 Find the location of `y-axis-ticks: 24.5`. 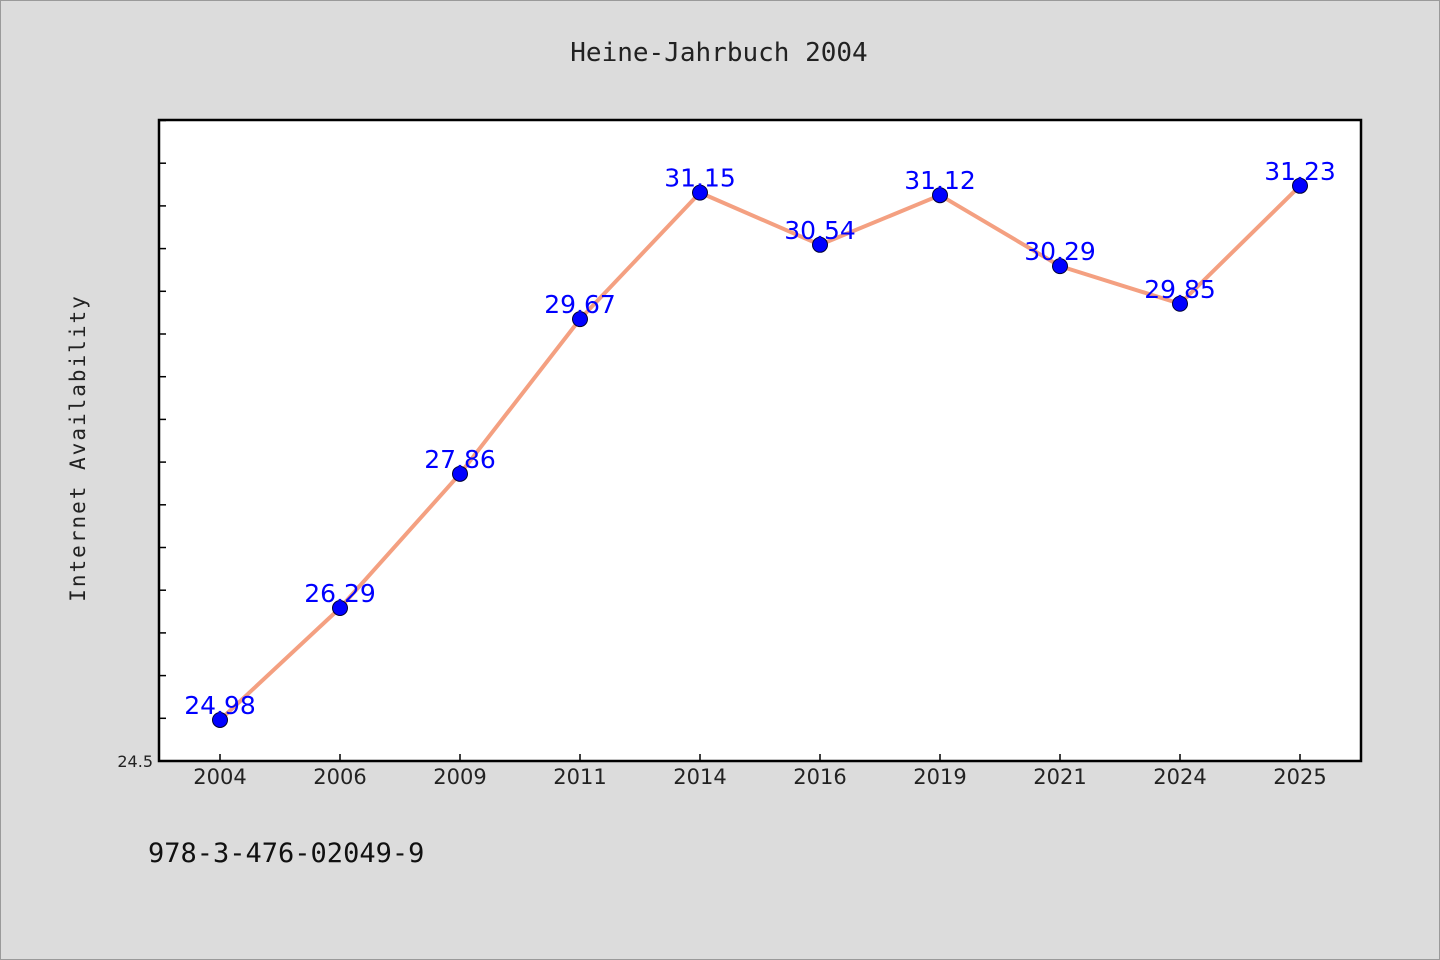

y-axis-ticks: 24.5 is located at coordinates (141, 445).